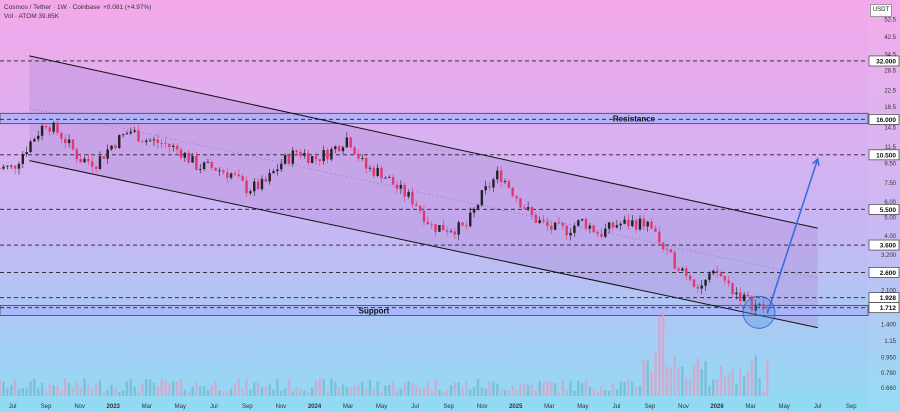  Describe the element at coordinates (32, 16) in the screenshot. I see `volume-indicator: Vol · ATOM 39.85K` at that location.